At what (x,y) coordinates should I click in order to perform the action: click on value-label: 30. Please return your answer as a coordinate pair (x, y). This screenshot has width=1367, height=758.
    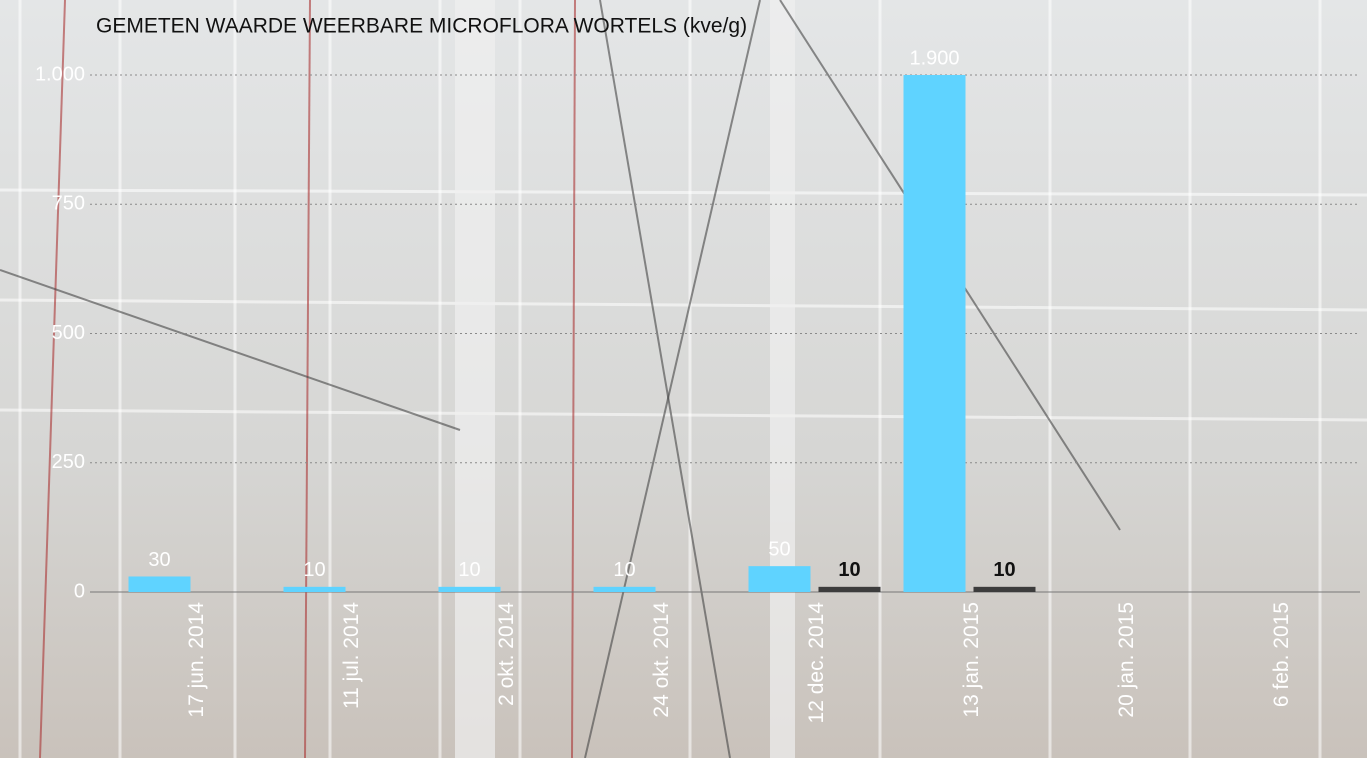
    Looking at the image, I should click on (159, 560).